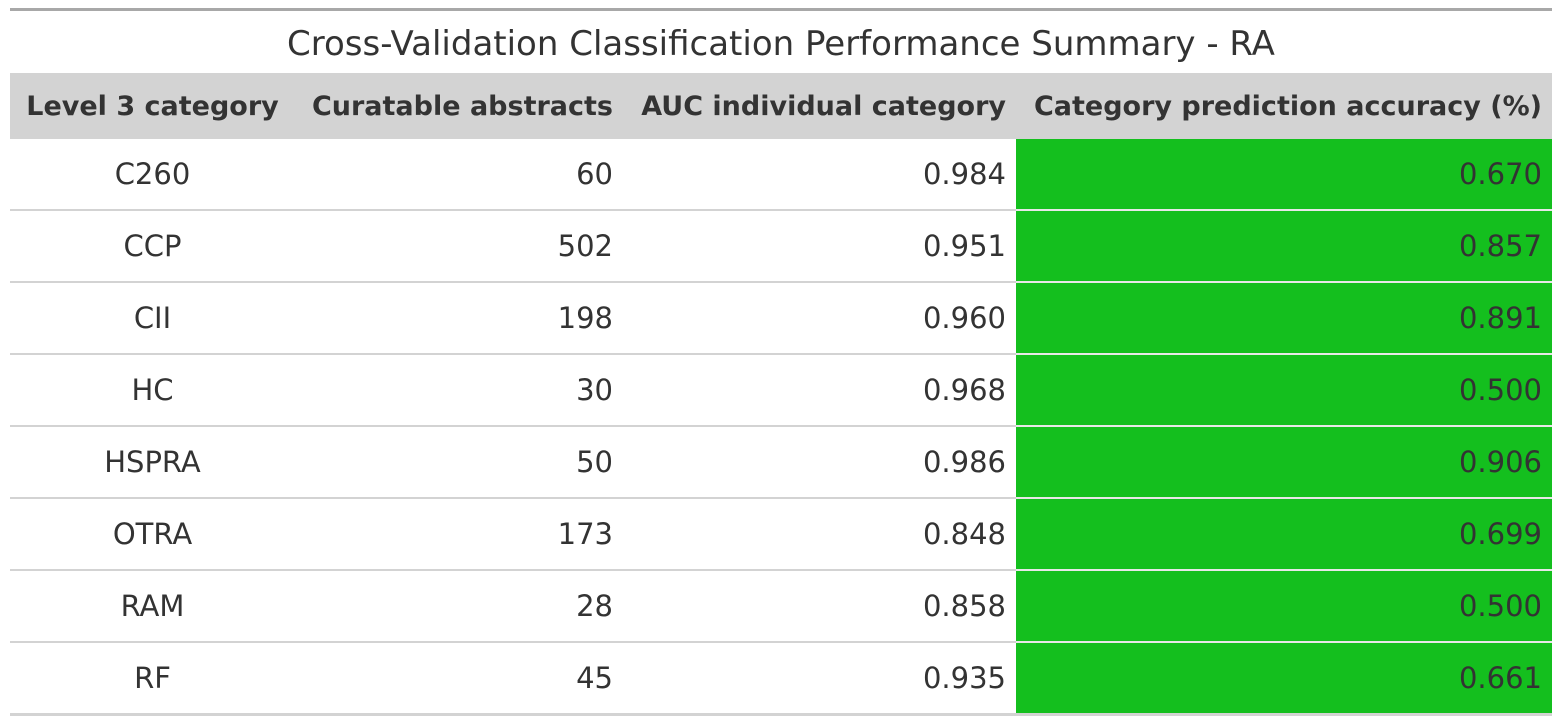 Image resolution: width=1562 pixels, height=728 pixels. I want to click on table-row: RAM 28 0.858 0.500, so click(781, 605).